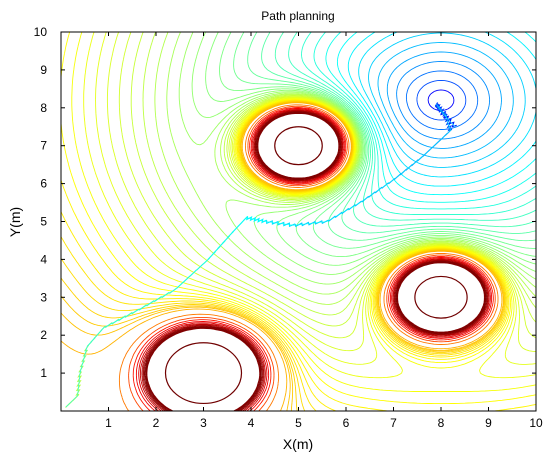 This screenshot has height=455, width=543. Describe the element at coordinates (298, 423) in the screenshot. I see `x-tick-label-5: 5` at that location.